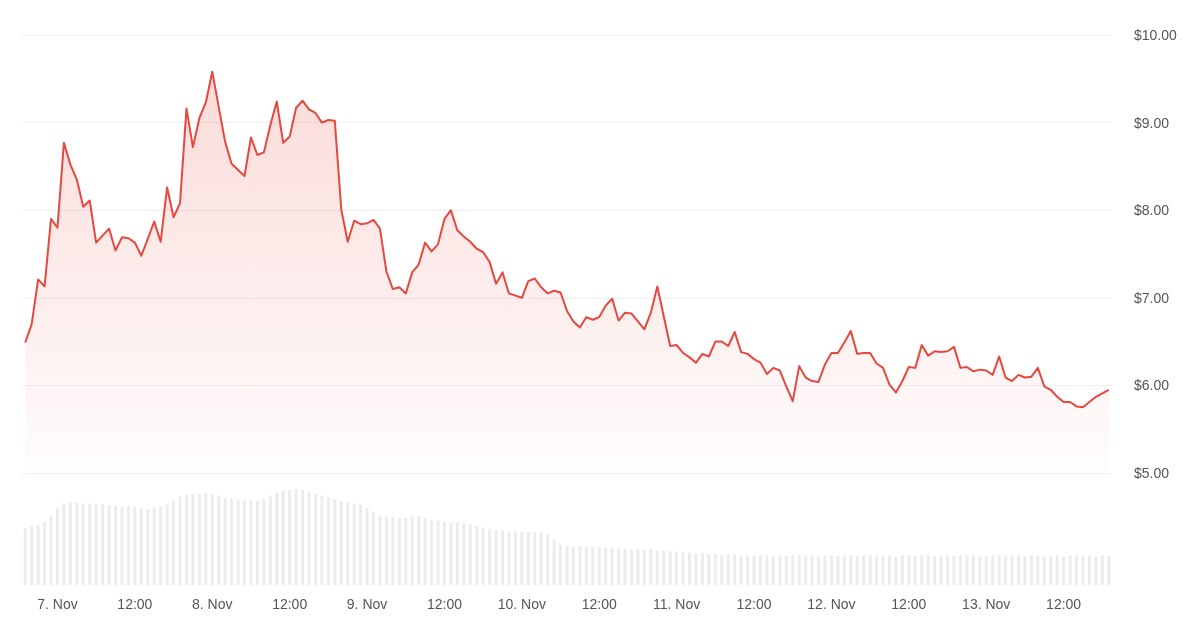  I want to click on x-tick-label: 13. Nov, so click(986, 604).